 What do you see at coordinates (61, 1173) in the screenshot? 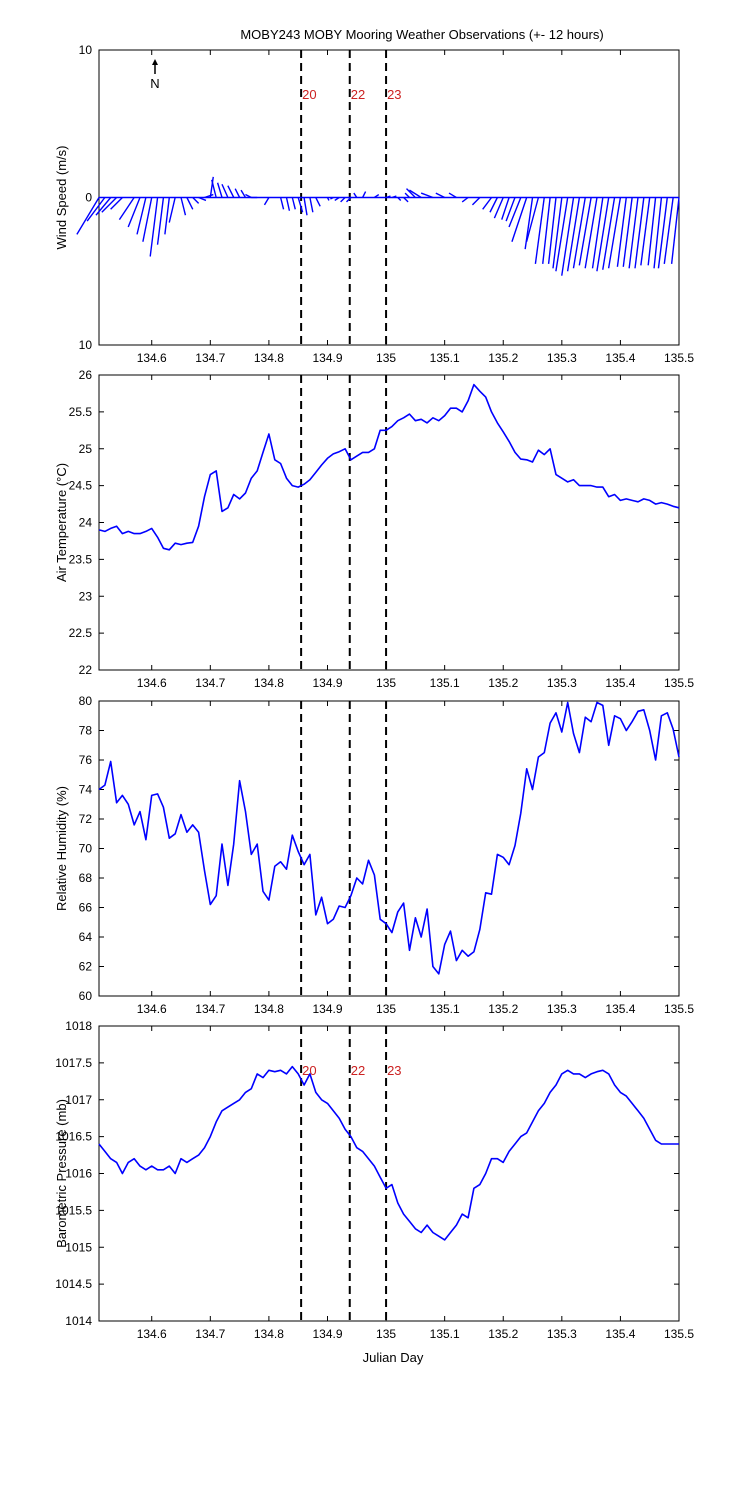
I see `y-axis-label: Barometric Pressure (mb)` at bounding box center [61, 1173].